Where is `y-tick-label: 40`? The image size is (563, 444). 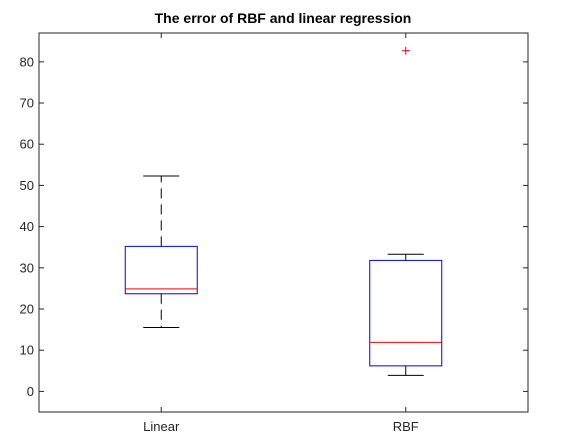
y-tick-label: 40 is located at coordinates (27, 226).